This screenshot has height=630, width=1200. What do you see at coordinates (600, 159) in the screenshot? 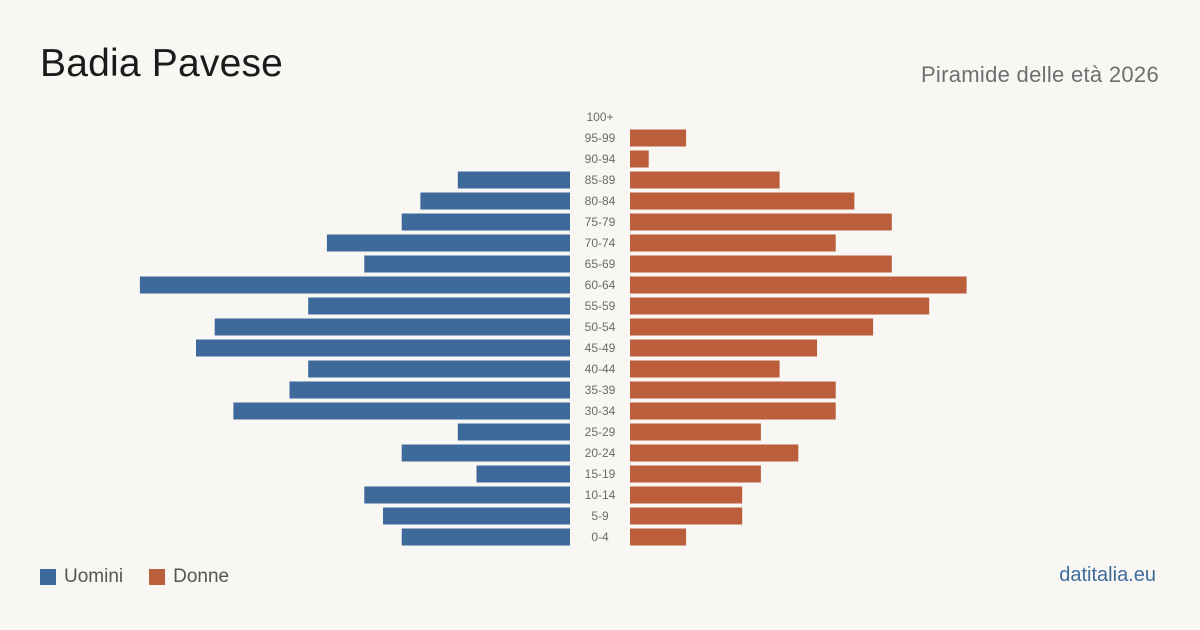
I see `age-label-90-94: 90-94` at bounding box center [600, 159].